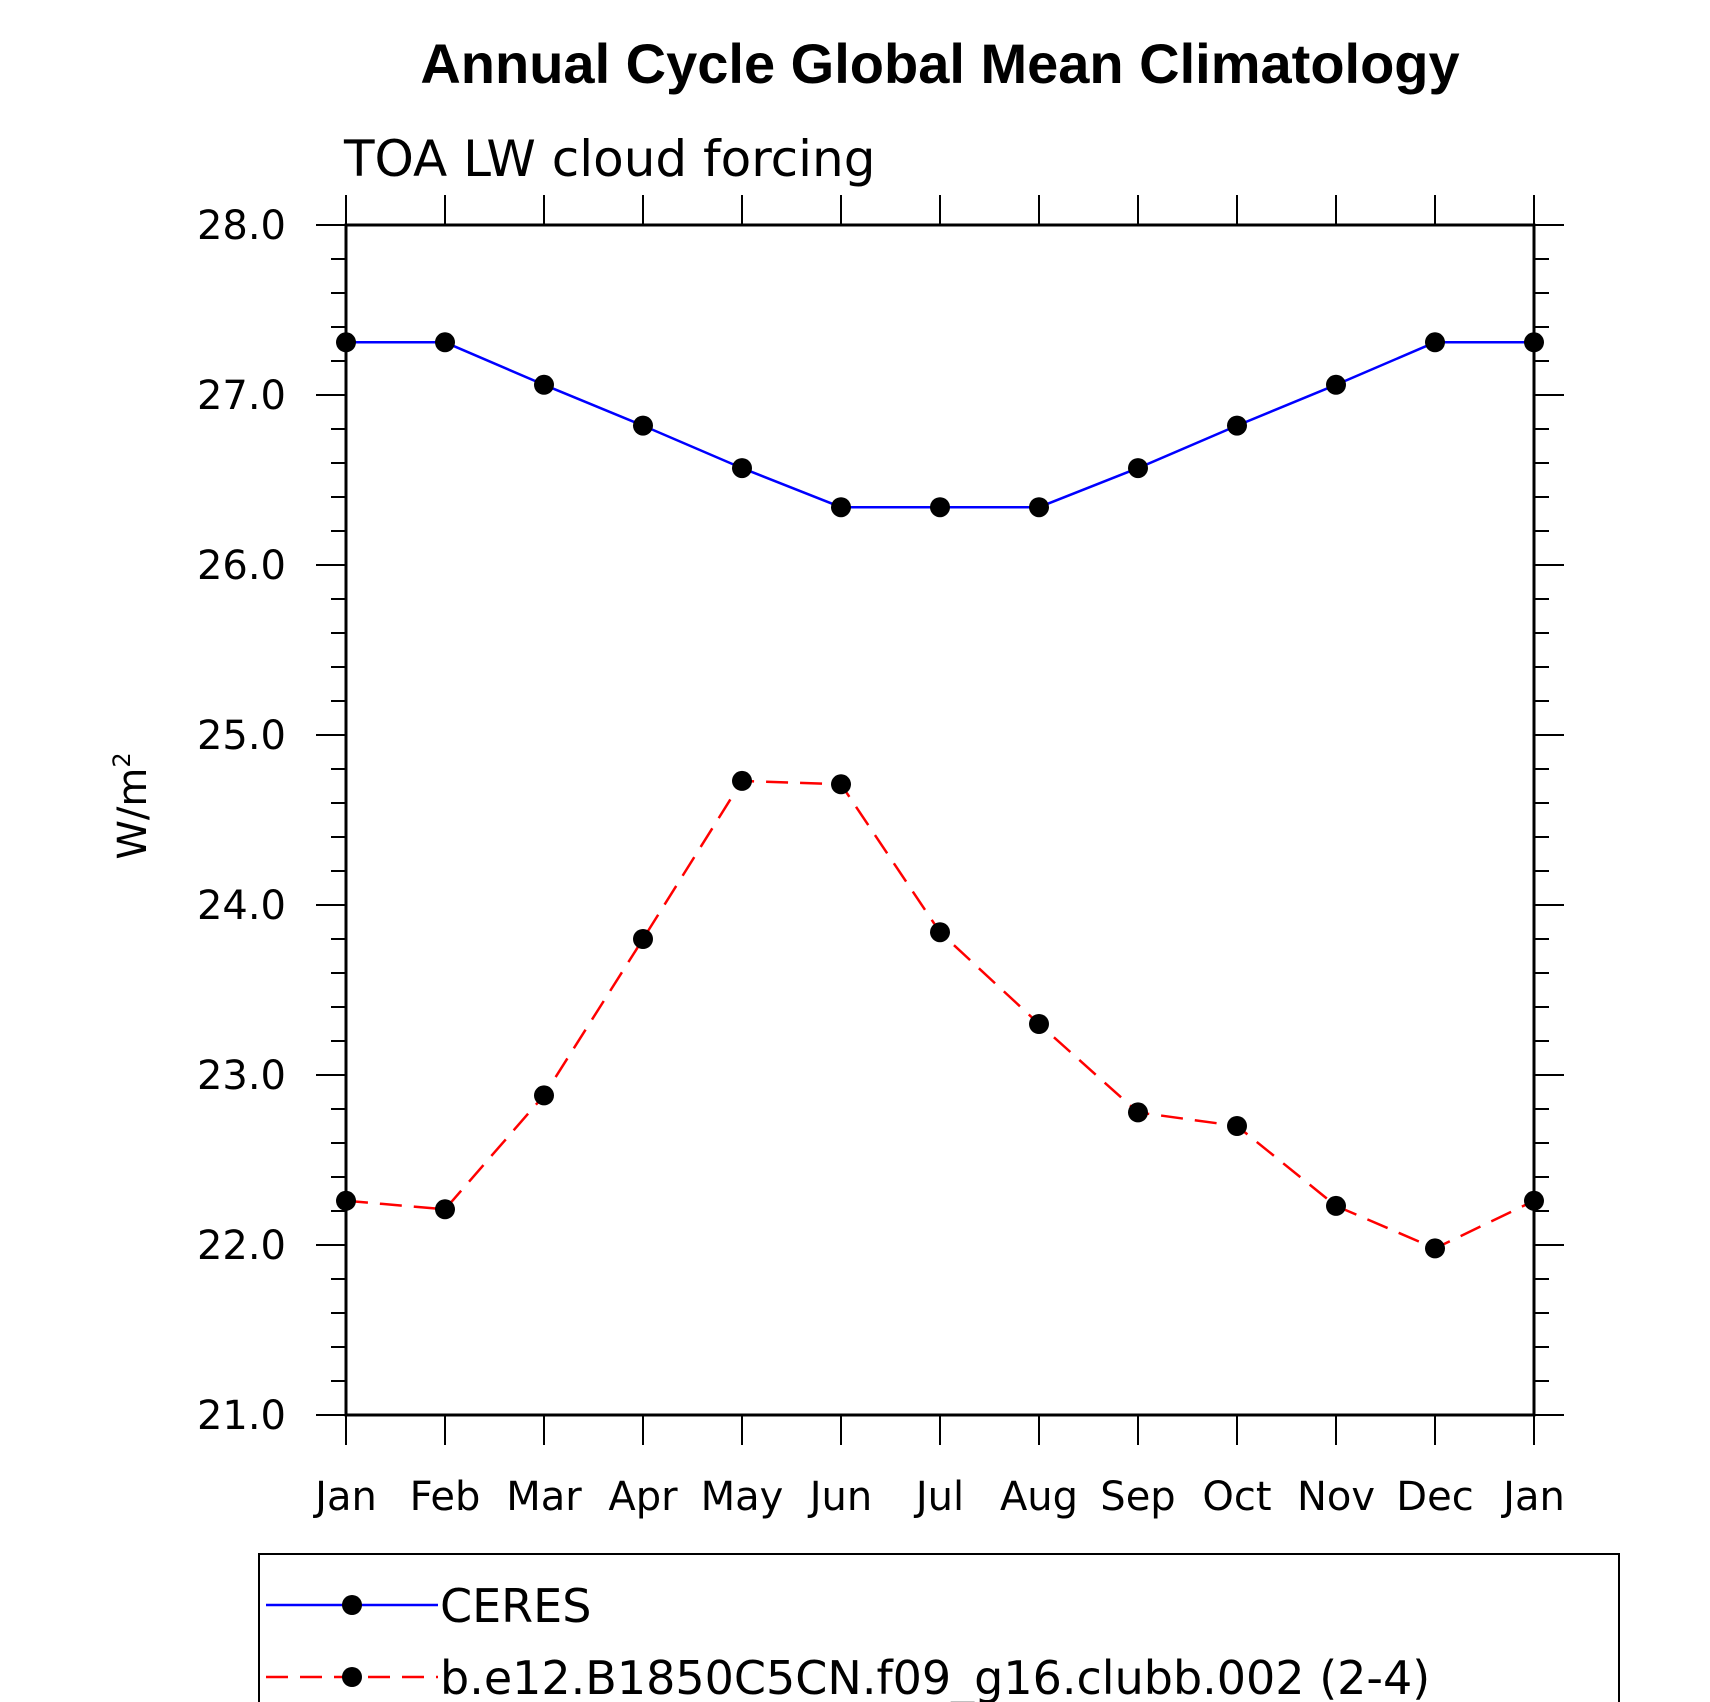  I want to click on y-axis-label-superscript: 2, so click(122, 759).